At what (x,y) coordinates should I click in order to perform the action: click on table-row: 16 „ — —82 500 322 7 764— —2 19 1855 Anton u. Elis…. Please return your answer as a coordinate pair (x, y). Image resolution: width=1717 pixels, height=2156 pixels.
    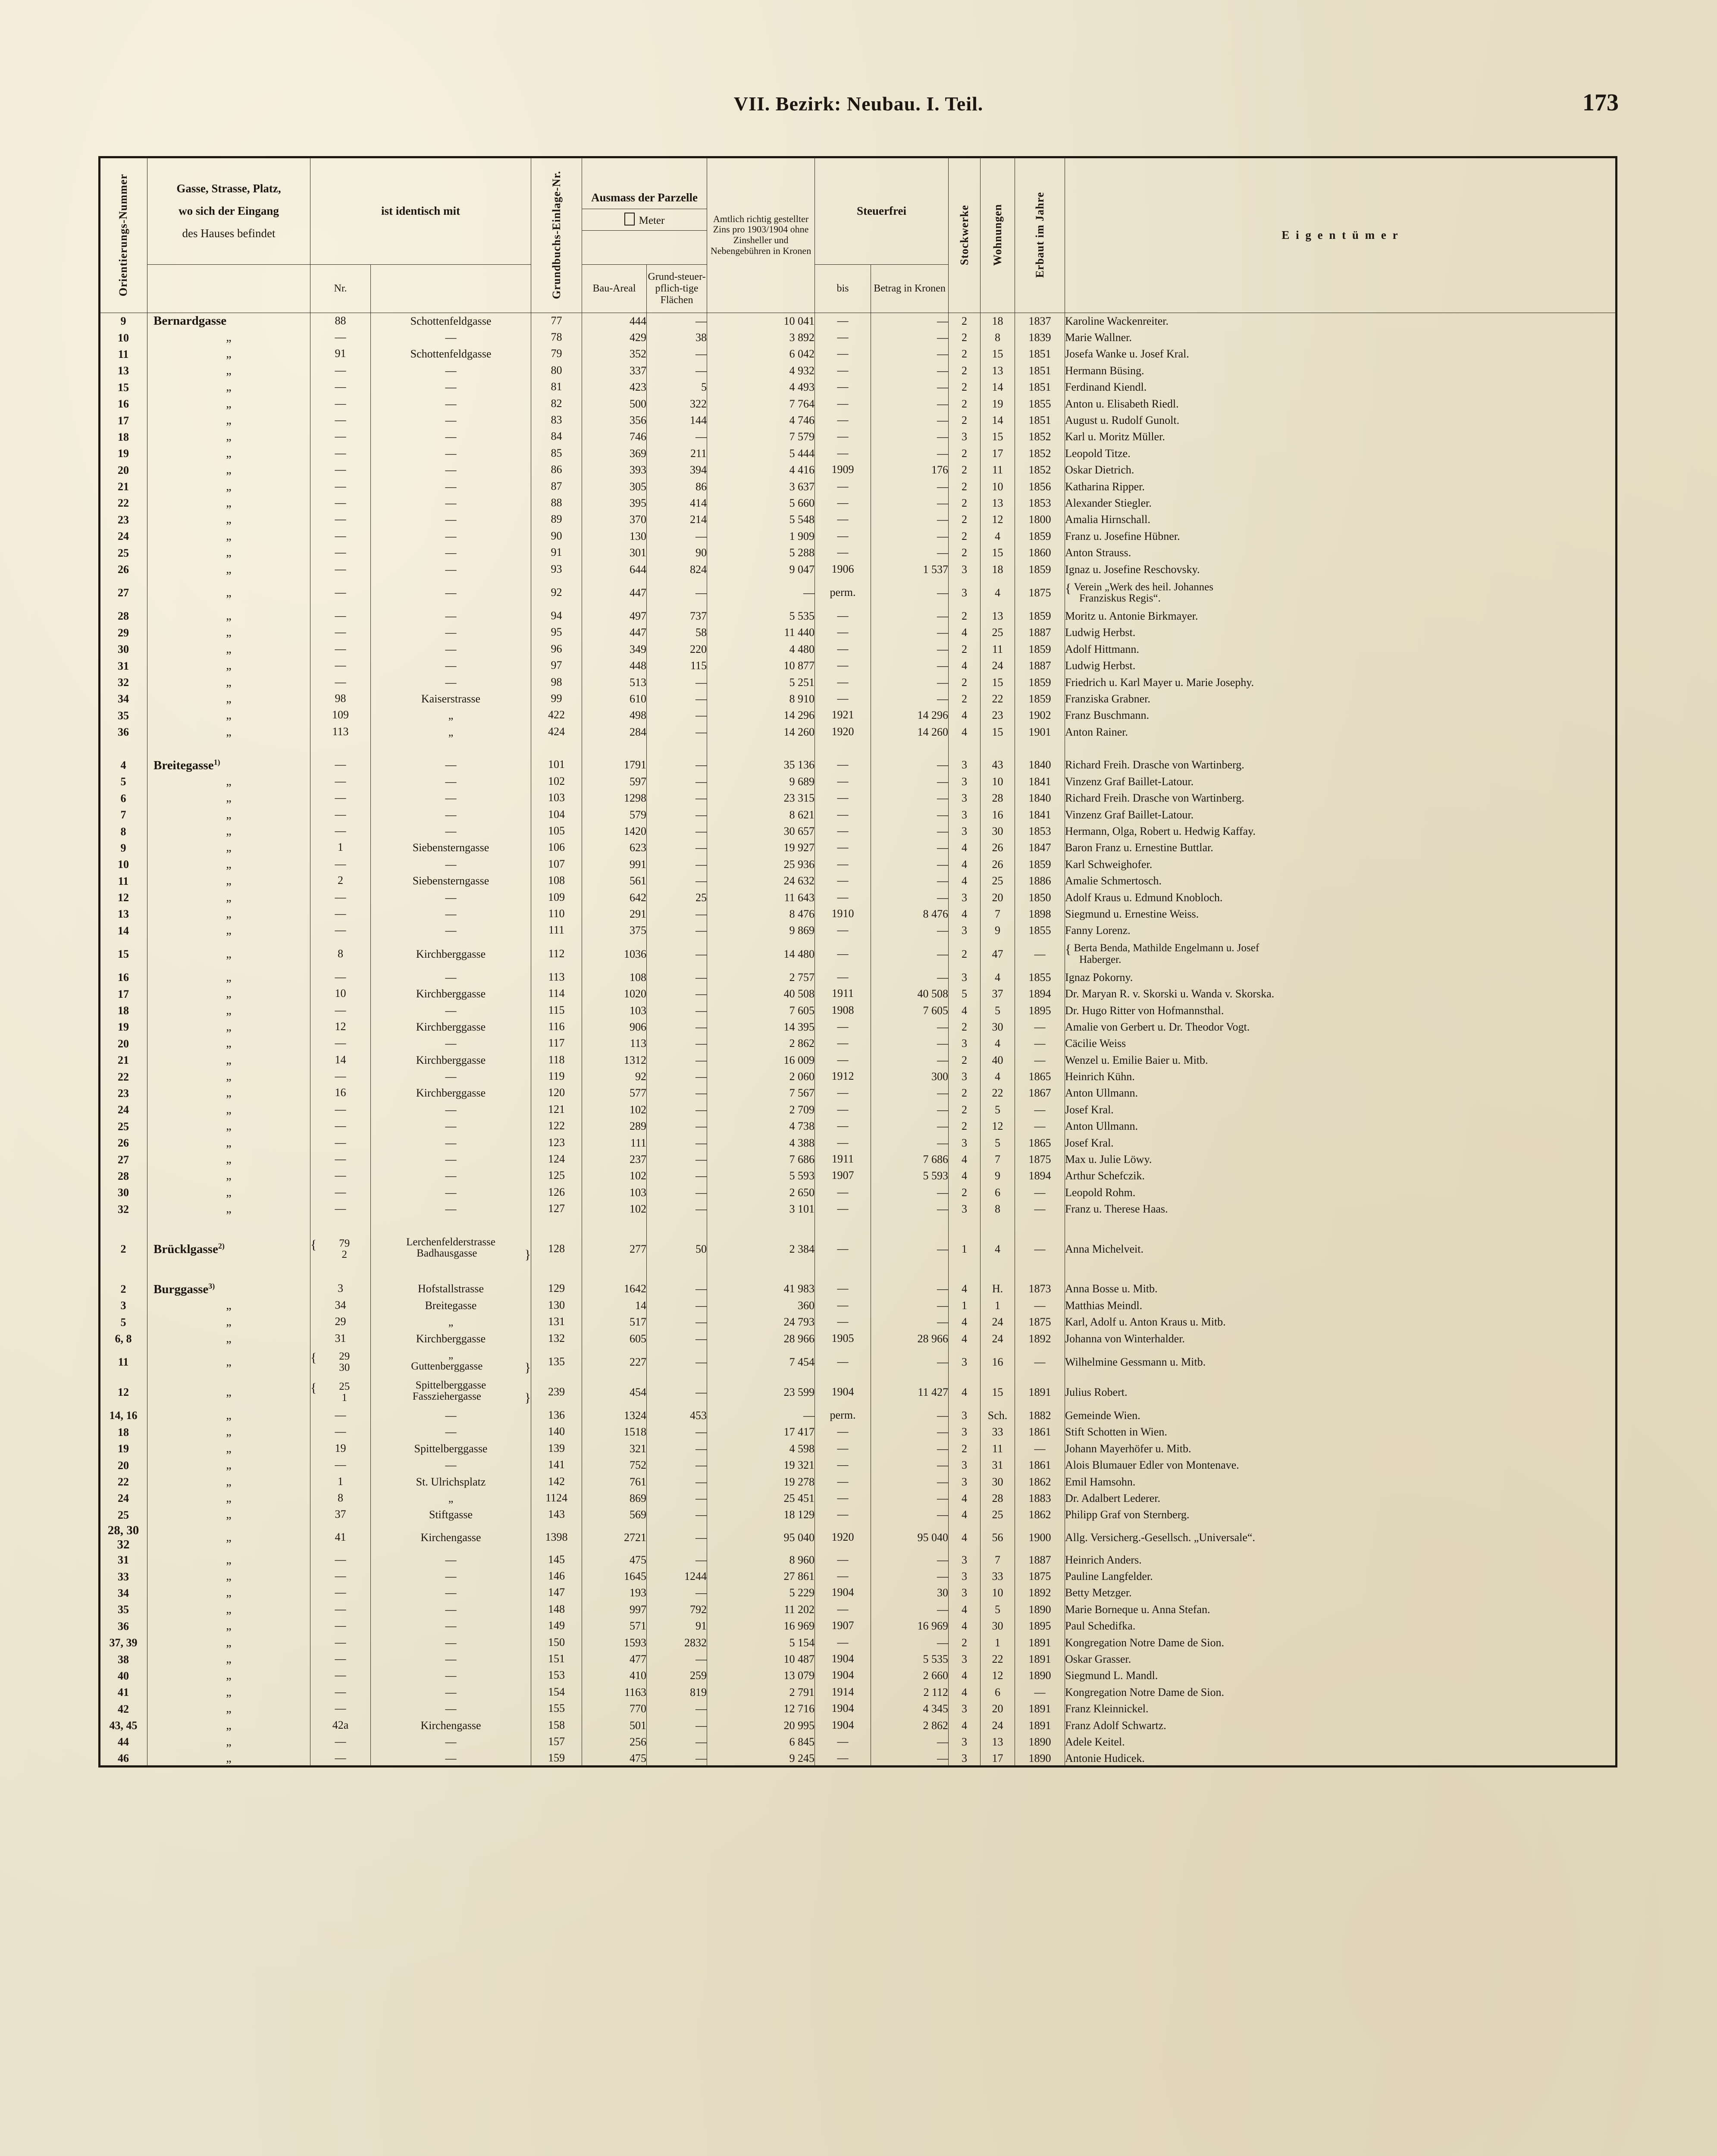
    Looking at the image, I should click on (858, 403).